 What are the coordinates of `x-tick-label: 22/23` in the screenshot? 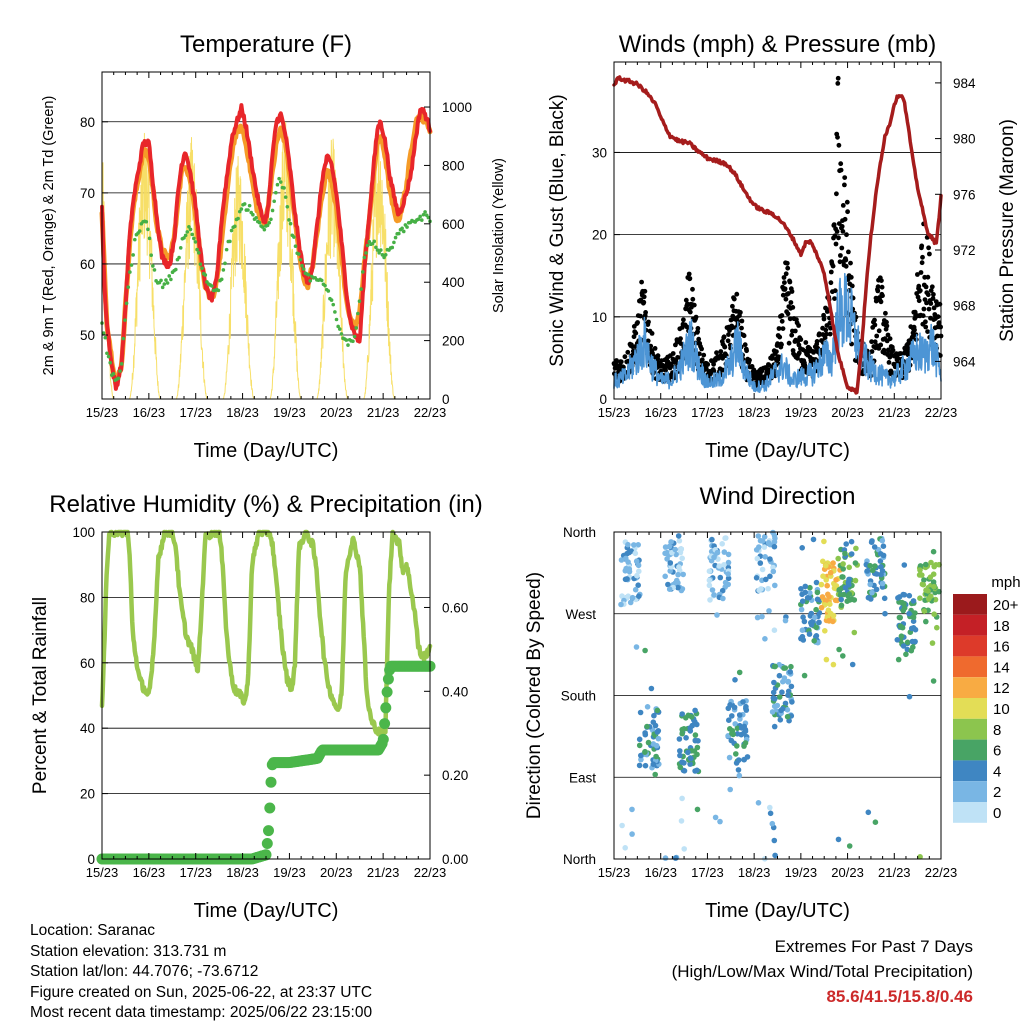 It's located at (941, 872).